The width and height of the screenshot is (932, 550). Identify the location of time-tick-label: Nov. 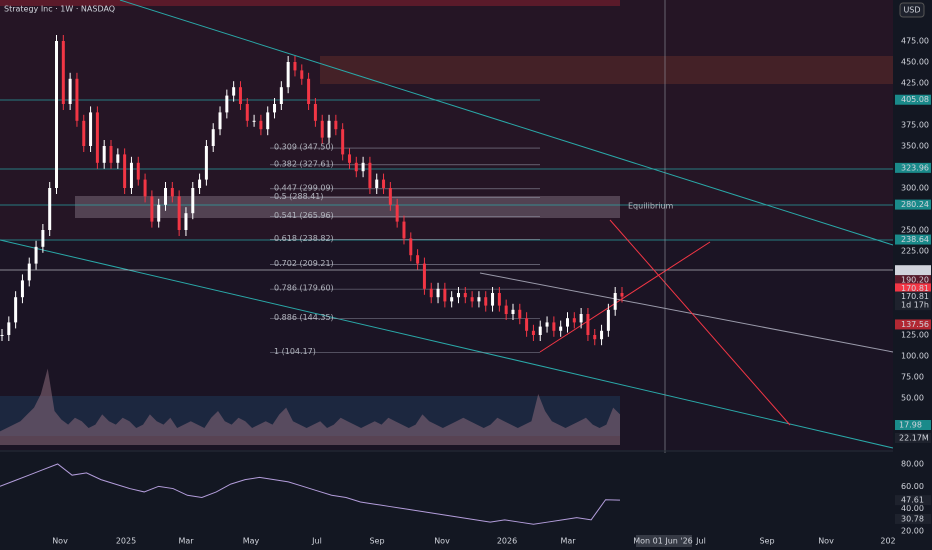
(442, 541).